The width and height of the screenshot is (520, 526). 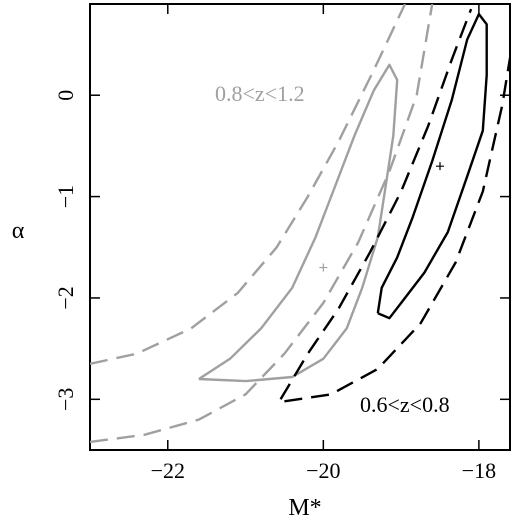 What do you see at coordinates (304, 508) in the screenshot?
I see `x-axis-title: M*` at bounding box center [304, 508].